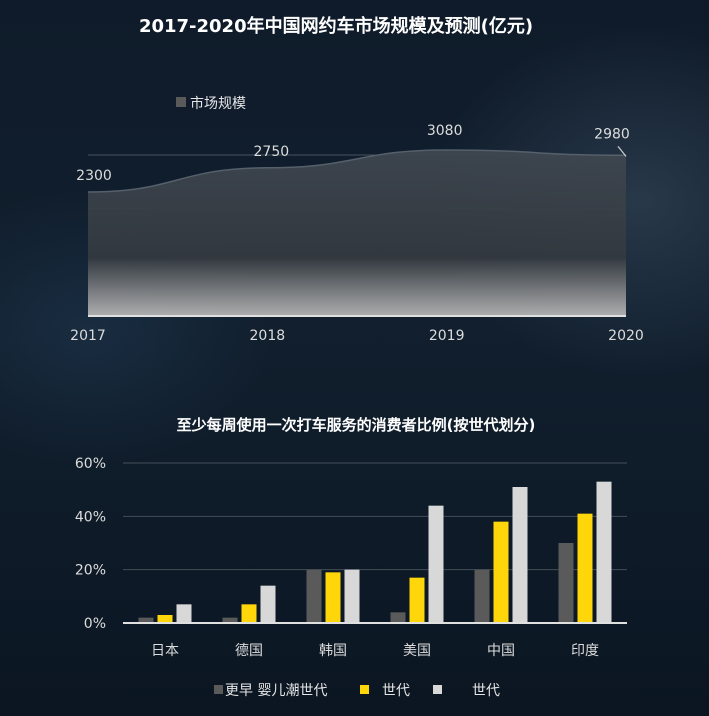  Describe the element at coordinates (612, 134) in the screenshot. I see `area-data-label: 2980` at that location.